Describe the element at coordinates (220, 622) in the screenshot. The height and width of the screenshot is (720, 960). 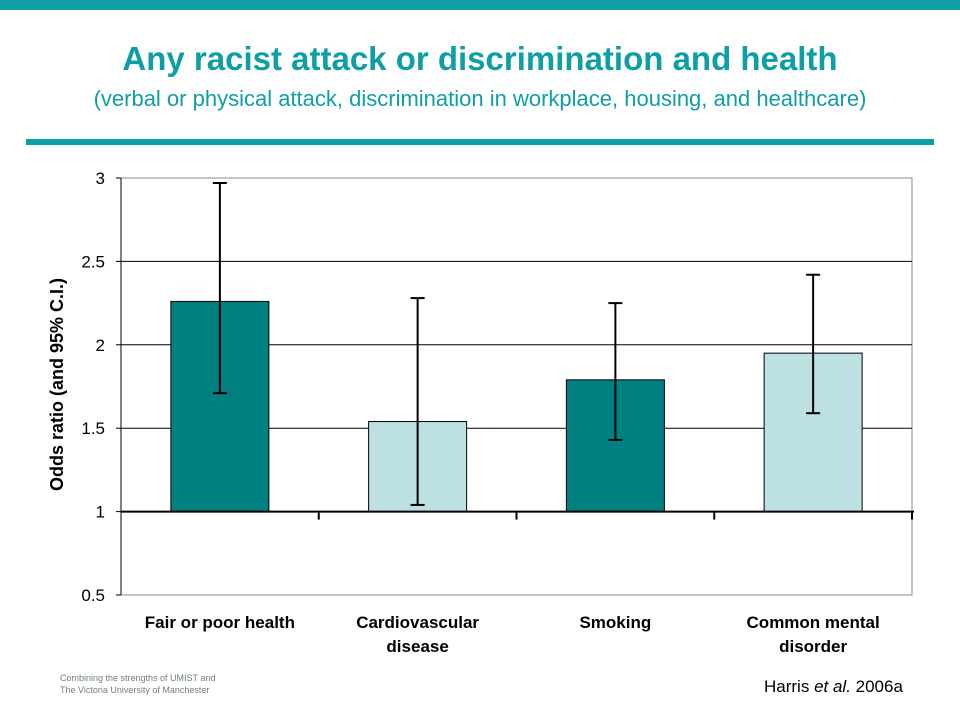
I see `category-label: Fair or poor health` at that location.